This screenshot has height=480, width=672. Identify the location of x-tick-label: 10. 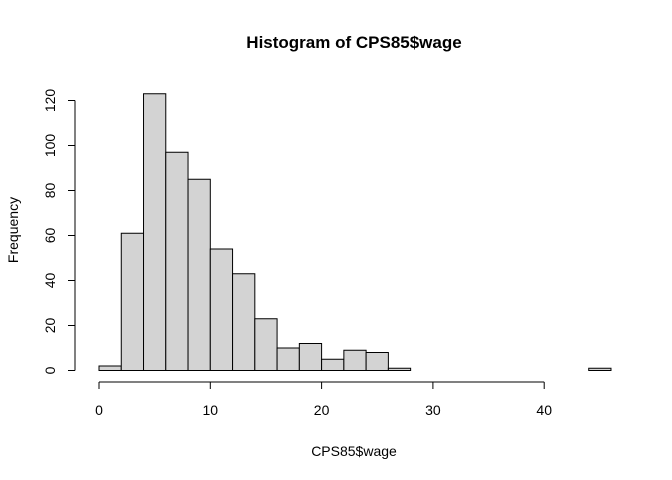
(211, 410).